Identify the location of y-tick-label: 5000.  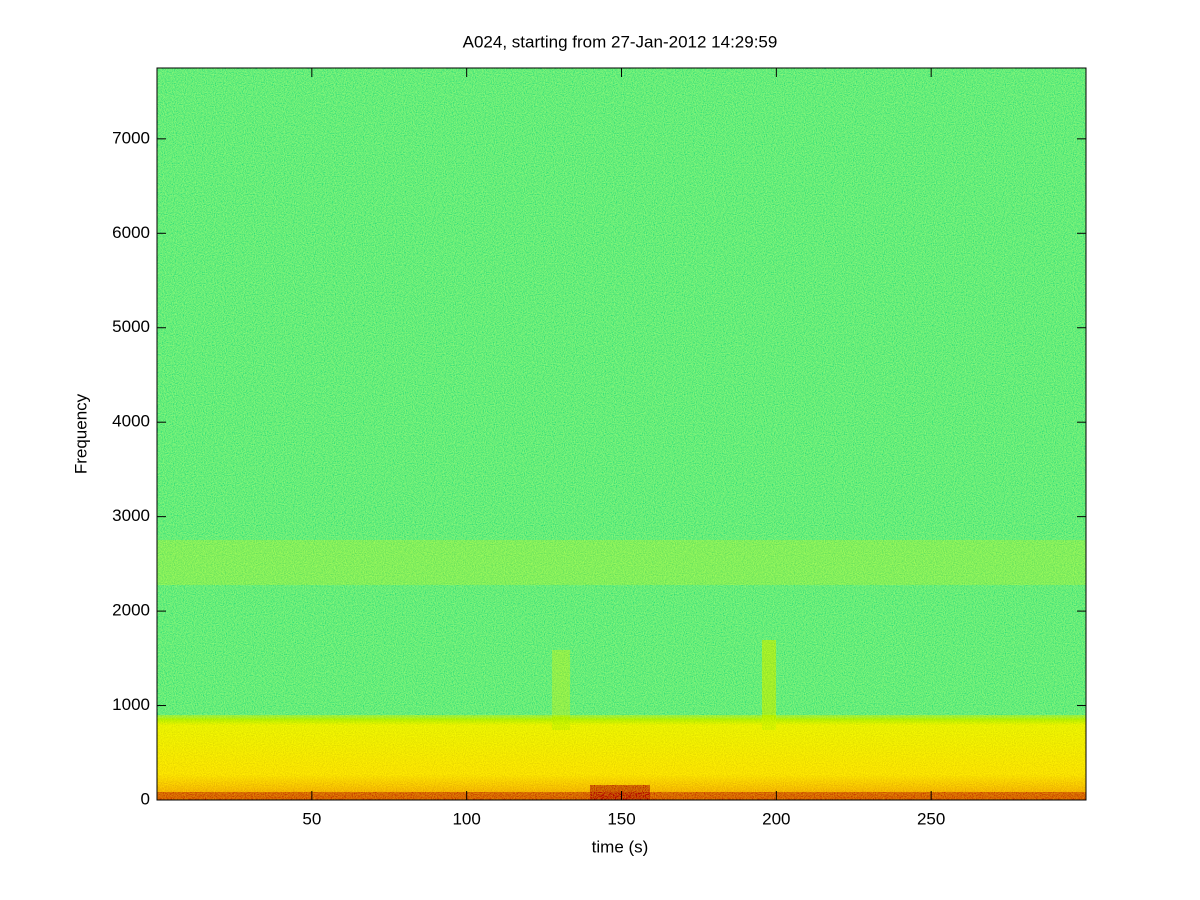
(131, 326).